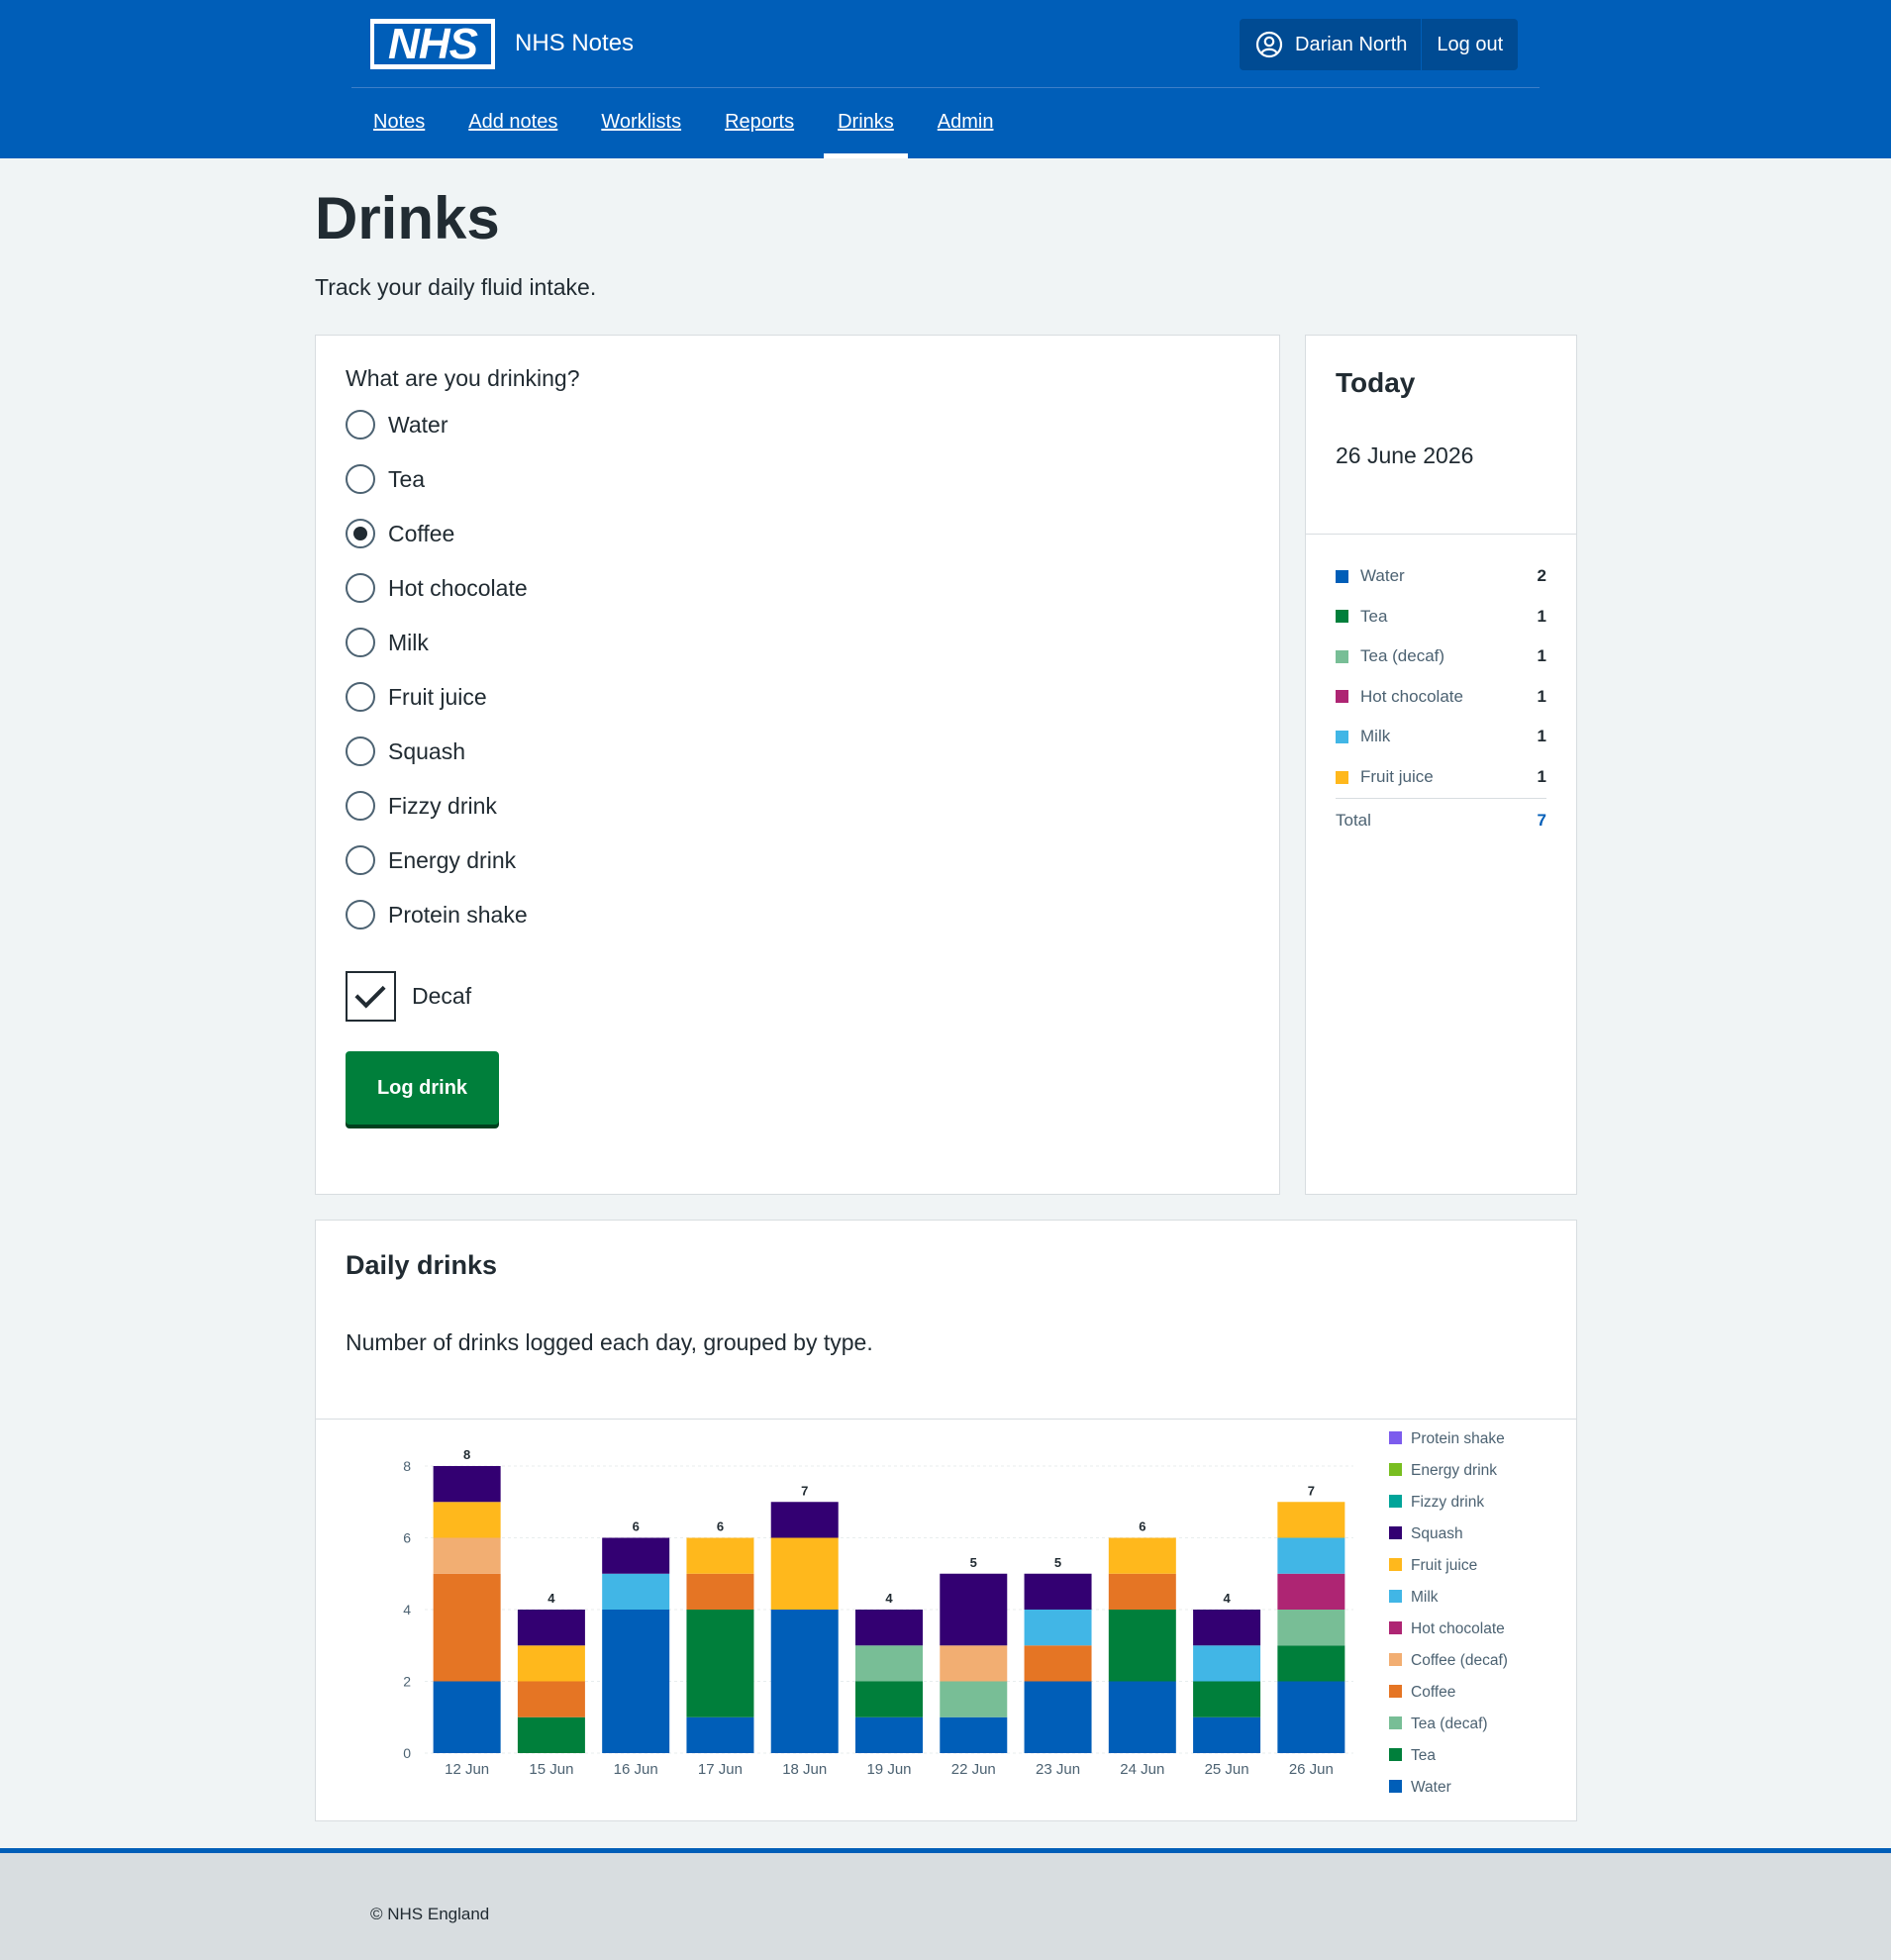  What do you see at coordinates (463, 378) in the screenshot?
I see `drink-question: What are you drinking?` at bounding box center [463, 378].